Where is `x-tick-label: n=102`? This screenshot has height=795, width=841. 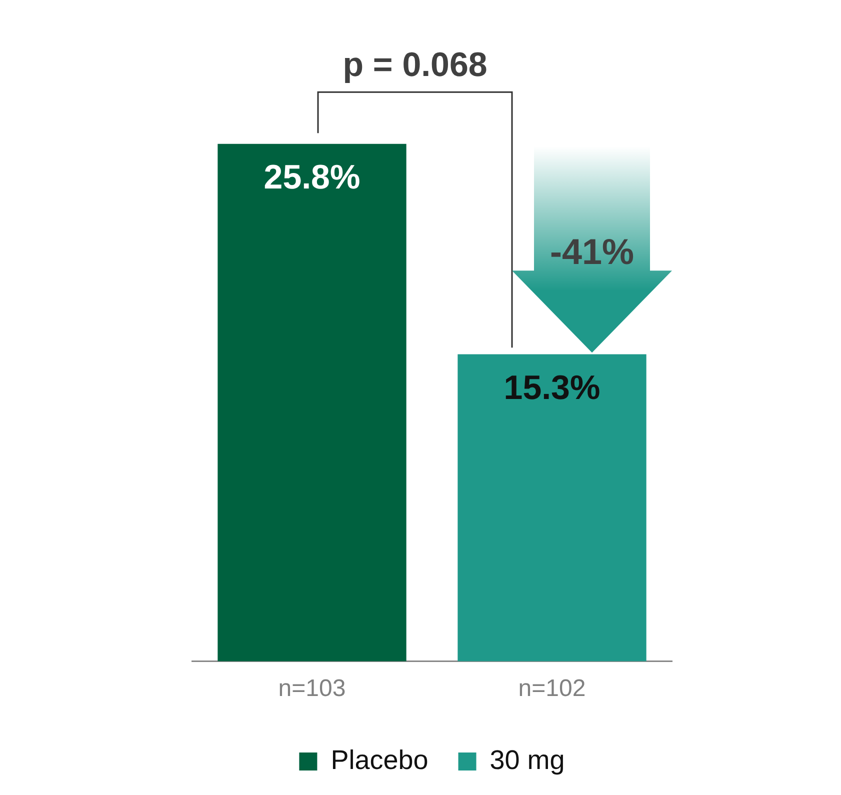
x-tick-label: n=102 is located at coordinates (552, 688).